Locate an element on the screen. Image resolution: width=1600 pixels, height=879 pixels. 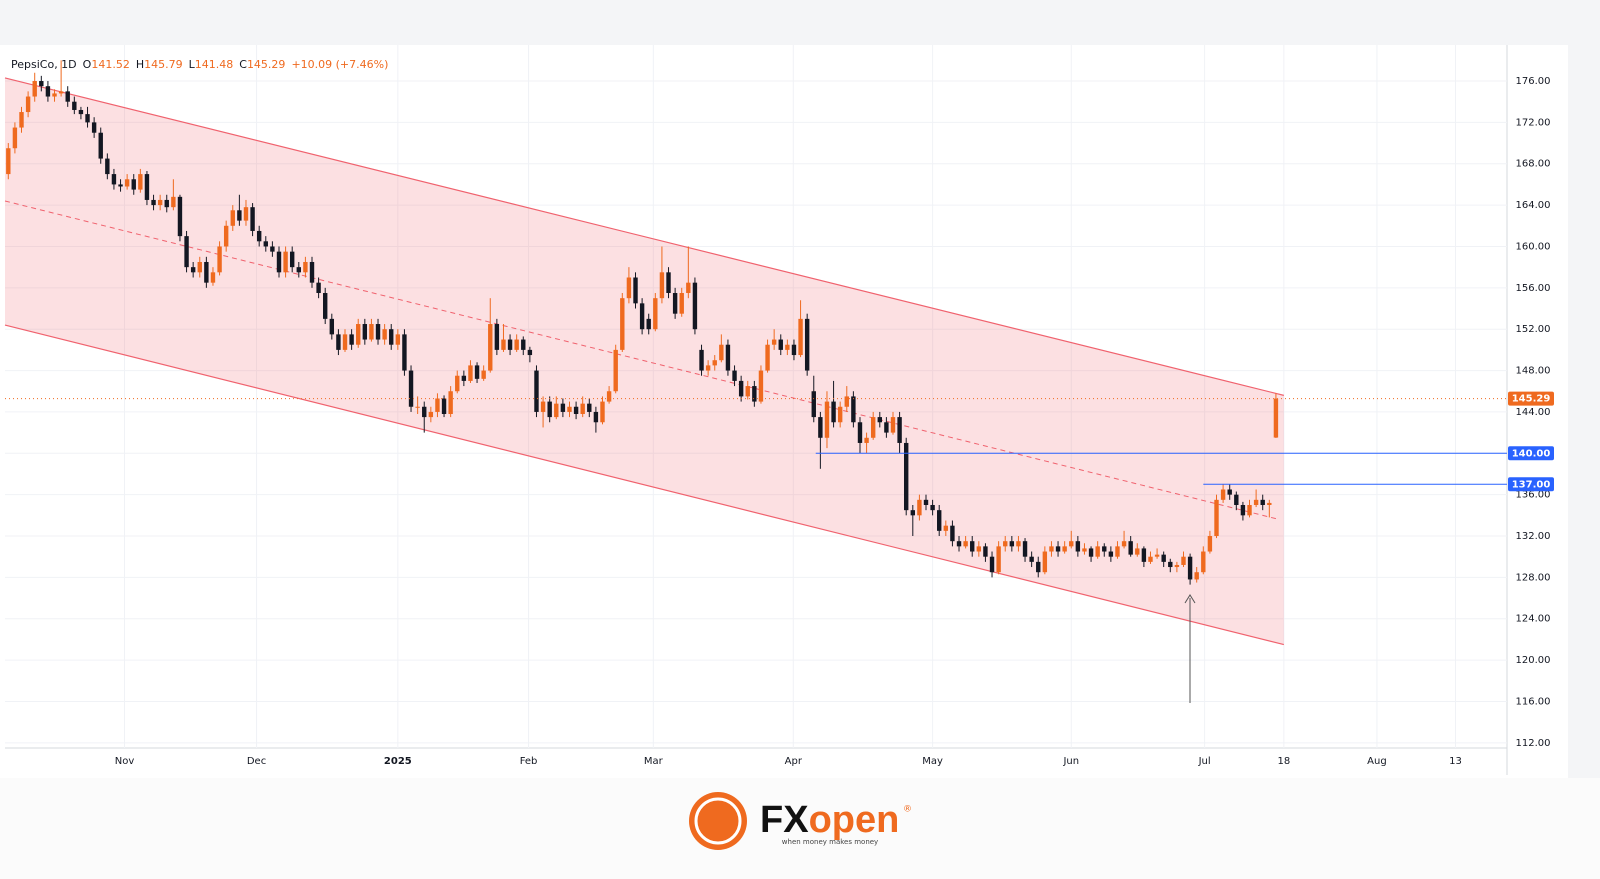
y-tick-label: 160.00 is located at coordinates (1533, 246).